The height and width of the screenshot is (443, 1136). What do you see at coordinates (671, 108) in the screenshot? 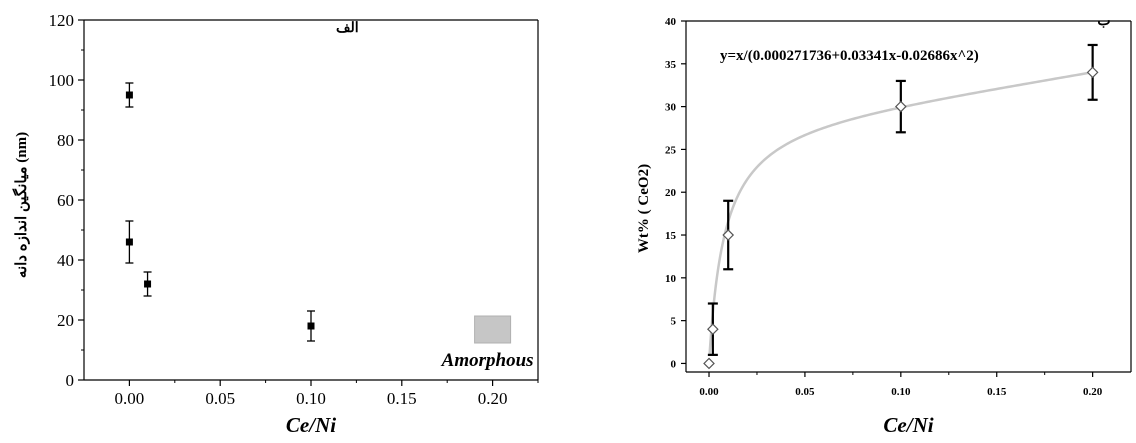
I see `y-tick-label: 30` at bounding box center [671, 108].